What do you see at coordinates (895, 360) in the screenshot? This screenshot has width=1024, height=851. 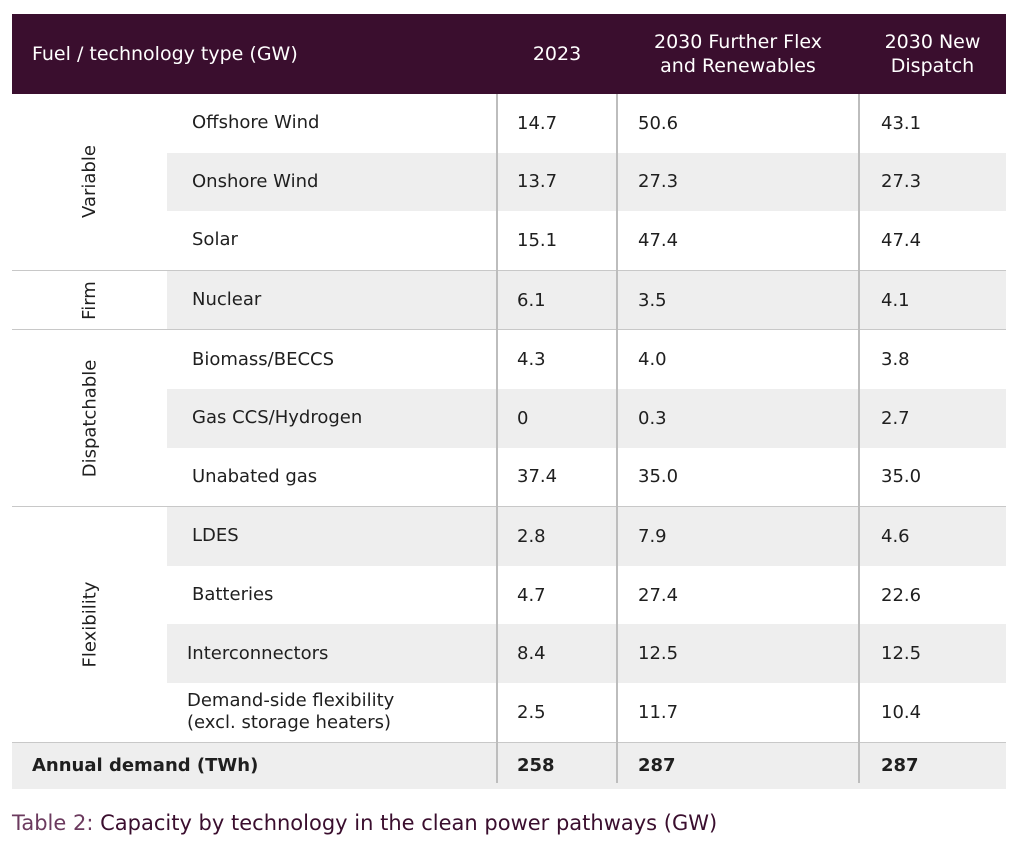 I see `value-new-dispatch: 3.8` at bounding box center [895, 360].